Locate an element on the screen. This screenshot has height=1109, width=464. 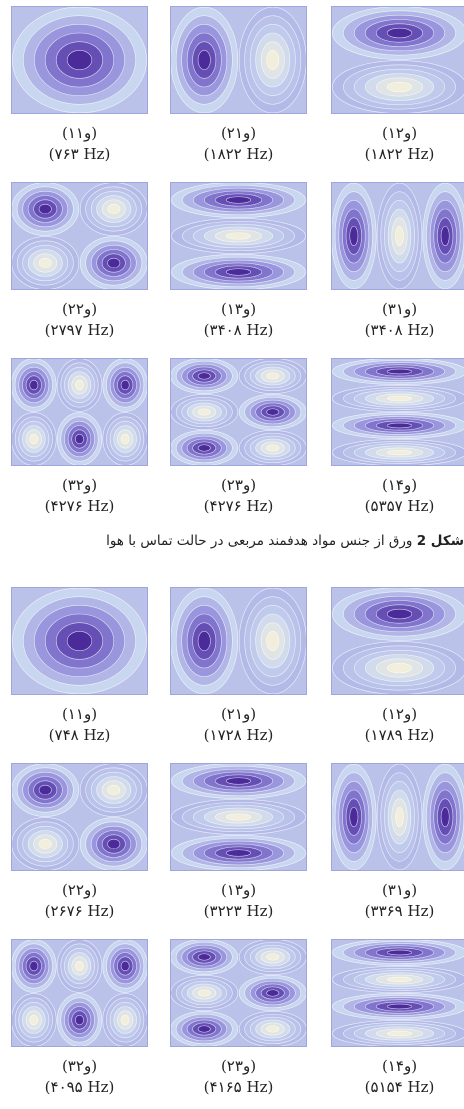
mode-label: (۳و۱) is located at coordinates (395, 890).